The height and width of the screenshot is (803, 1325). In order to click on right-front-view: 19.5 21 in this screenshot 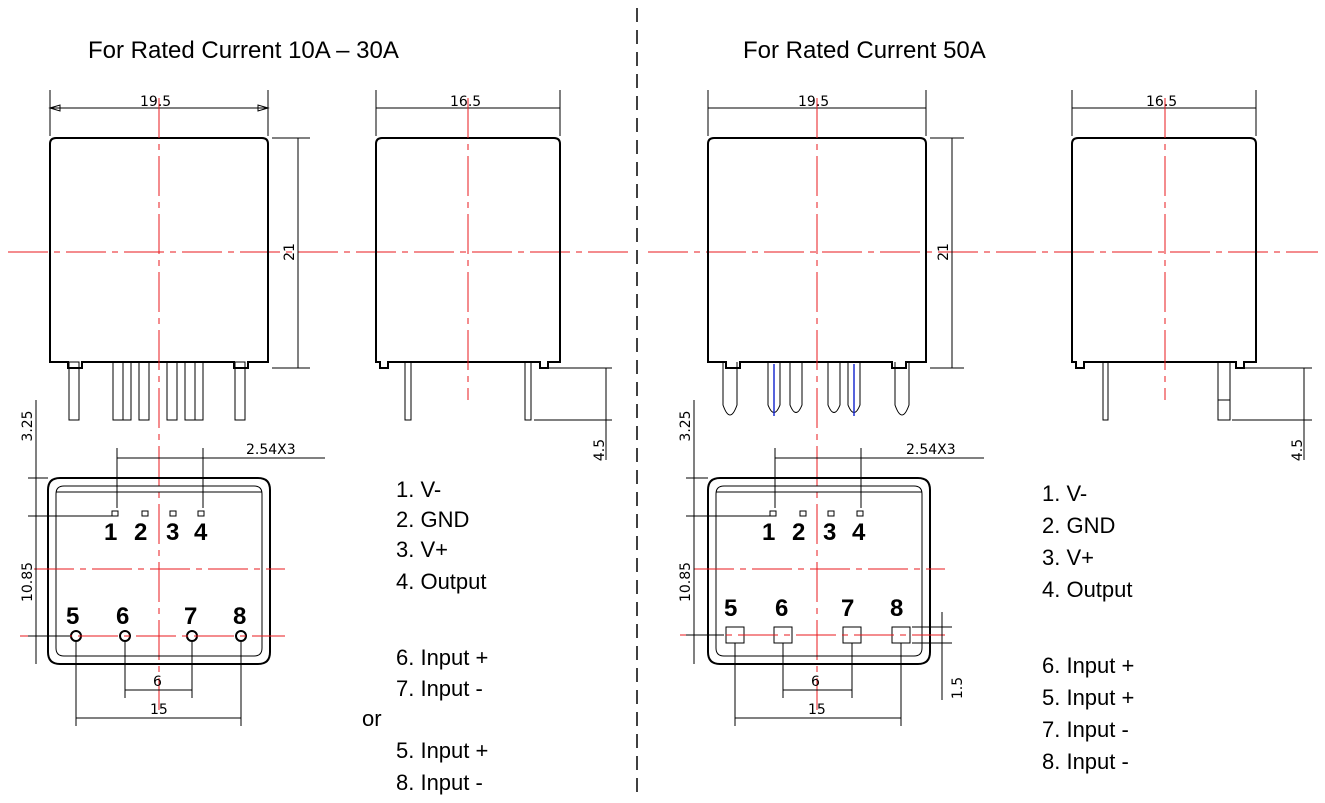, I will do `click(835, 253)`.